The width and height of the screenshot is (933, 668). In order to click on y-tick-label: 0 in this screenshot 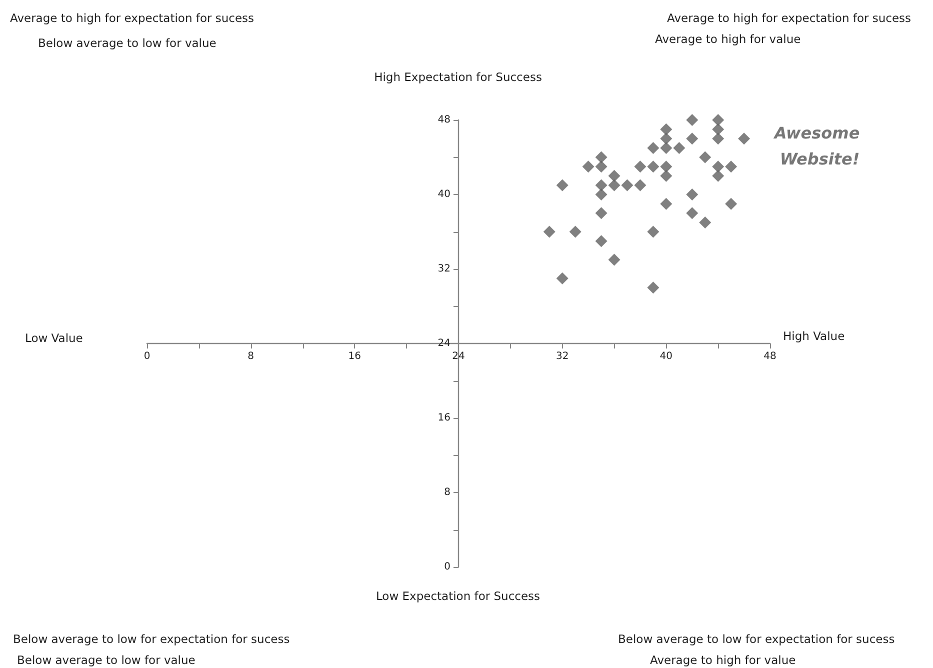, I will do `click(447, 567)`.